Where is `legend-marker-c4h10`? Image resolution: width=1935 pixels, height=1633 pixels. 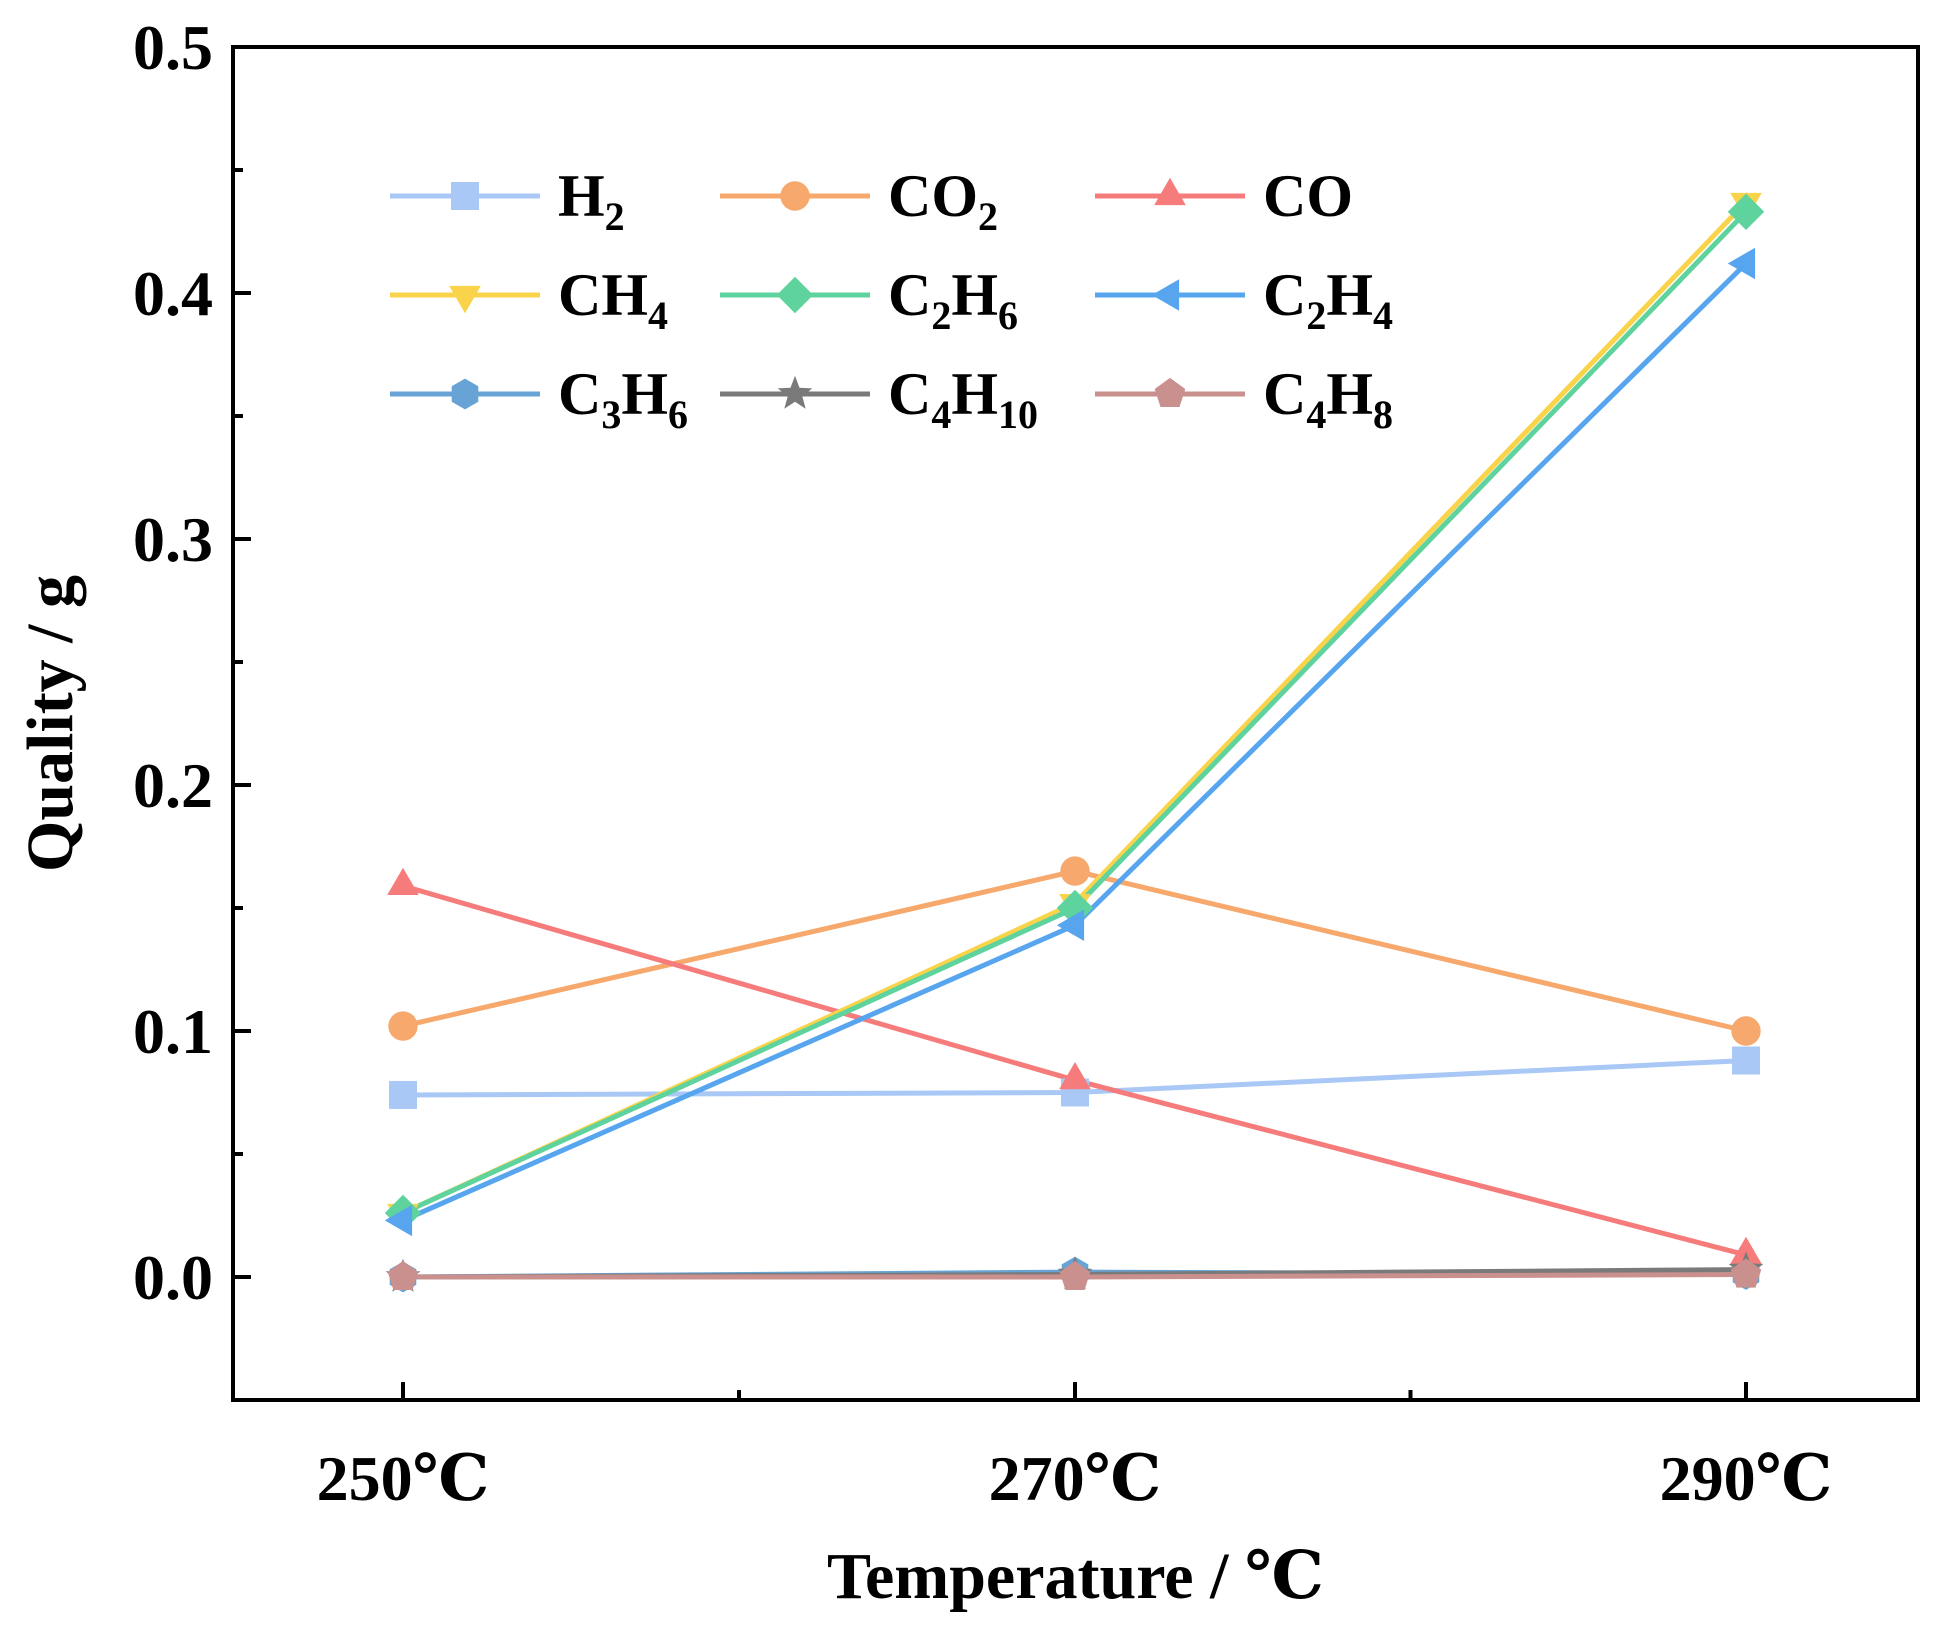 legend-marker-c4h10 is located at coordinates (795, 392).